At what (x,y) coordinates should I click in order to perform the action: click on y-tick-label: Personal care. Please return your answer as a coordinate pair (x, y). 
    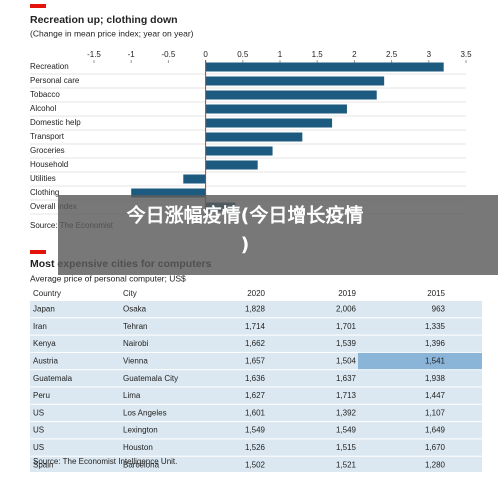
    Looking at the image, I should click on (55, 80).